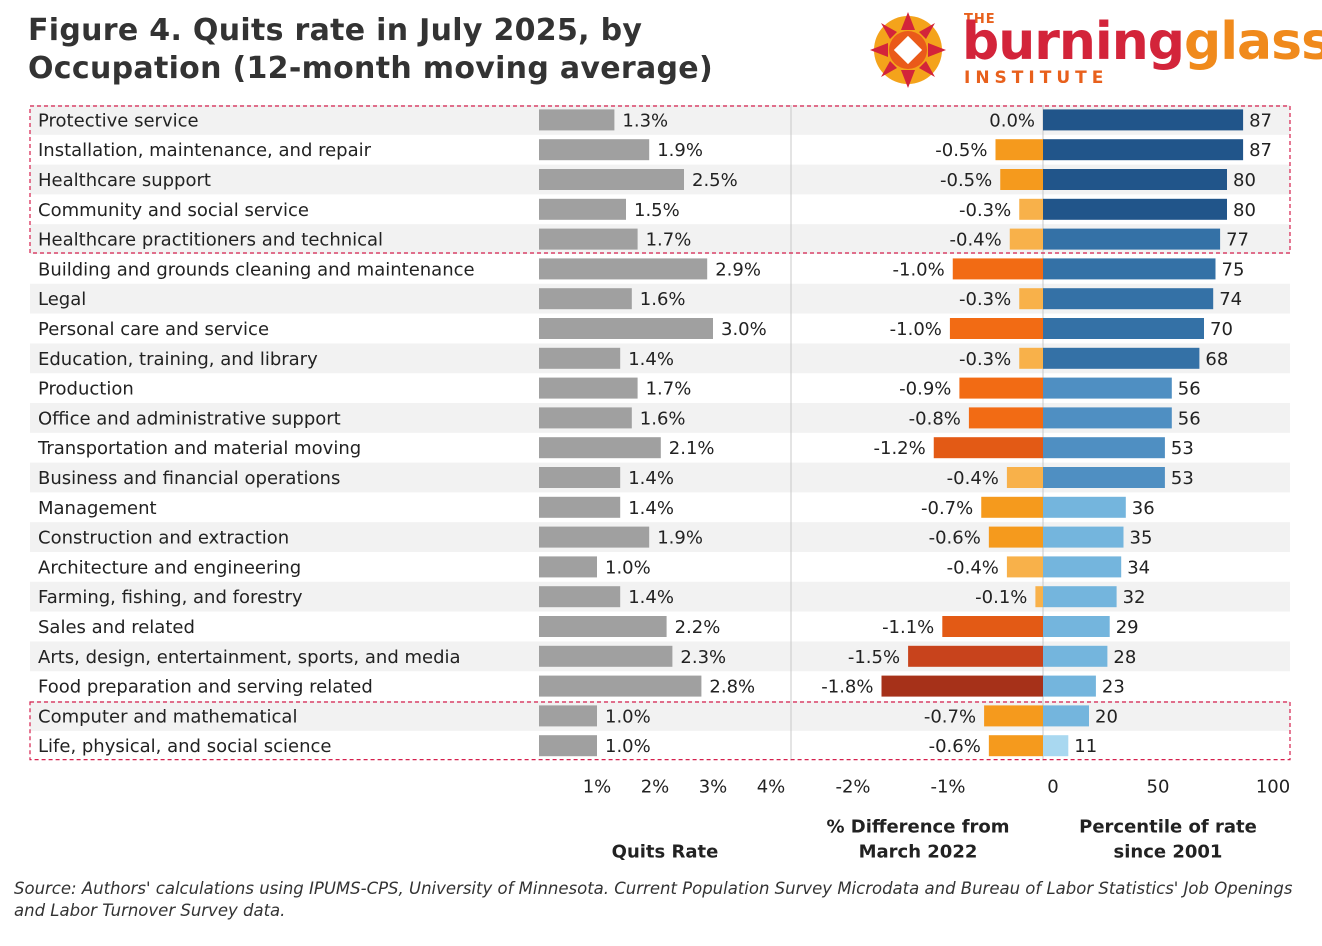 The image size is (1322, 946). What do you see at coordinates (1142, 42) in the screenshot?
I see `logo-wordmark: burningglass` at bounding box center [1142, 42].